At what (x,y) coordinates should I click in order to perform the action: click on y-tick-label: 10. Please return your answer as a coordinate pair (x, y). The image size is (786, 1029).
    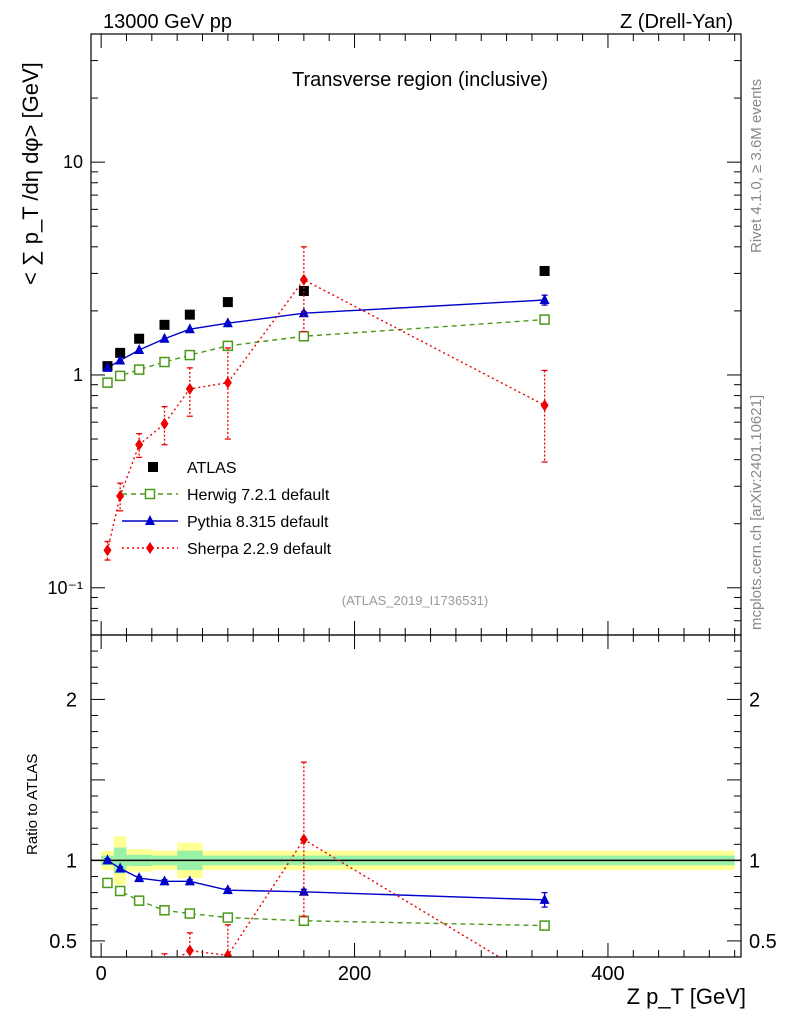
    Looking at the image, I should click on (73, 162).